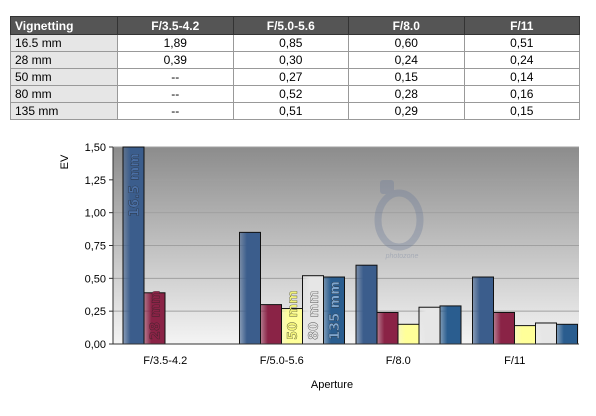 The width and height of the screenshot is (596, 416). I want to click on y-tick-label: 0,50, so click(95, 279).